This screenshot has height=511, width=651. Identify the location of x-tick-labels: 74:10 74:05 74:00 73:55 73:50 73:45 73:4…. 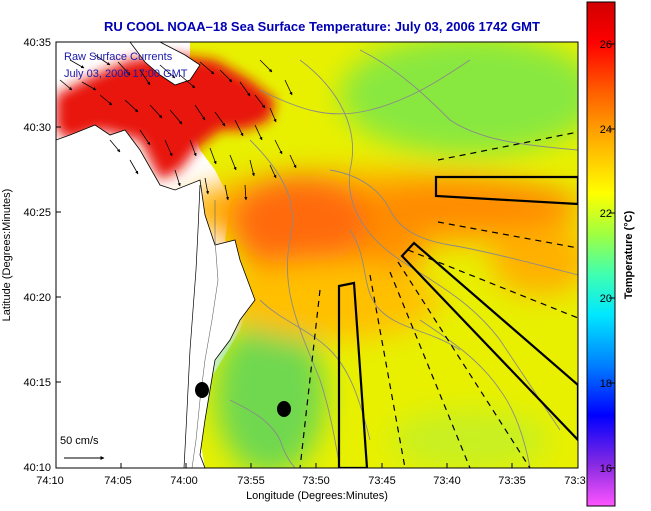
(310, 481).